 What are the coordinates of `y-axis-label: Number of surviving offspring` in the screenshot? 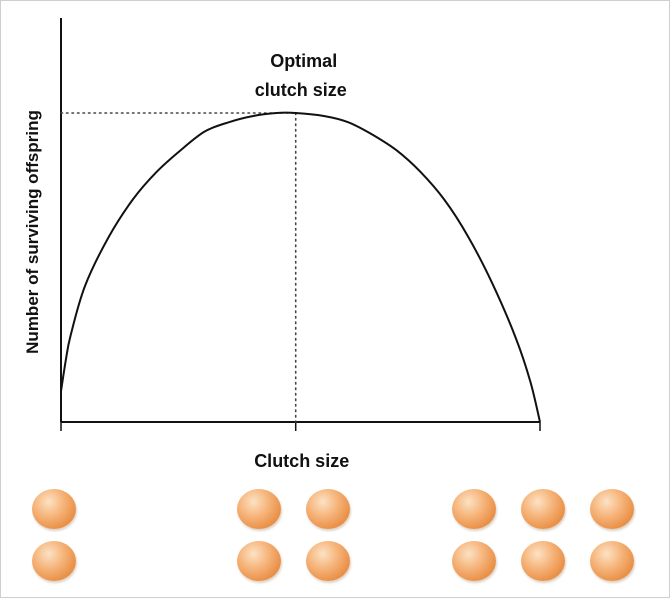 It's located at (32, 232).